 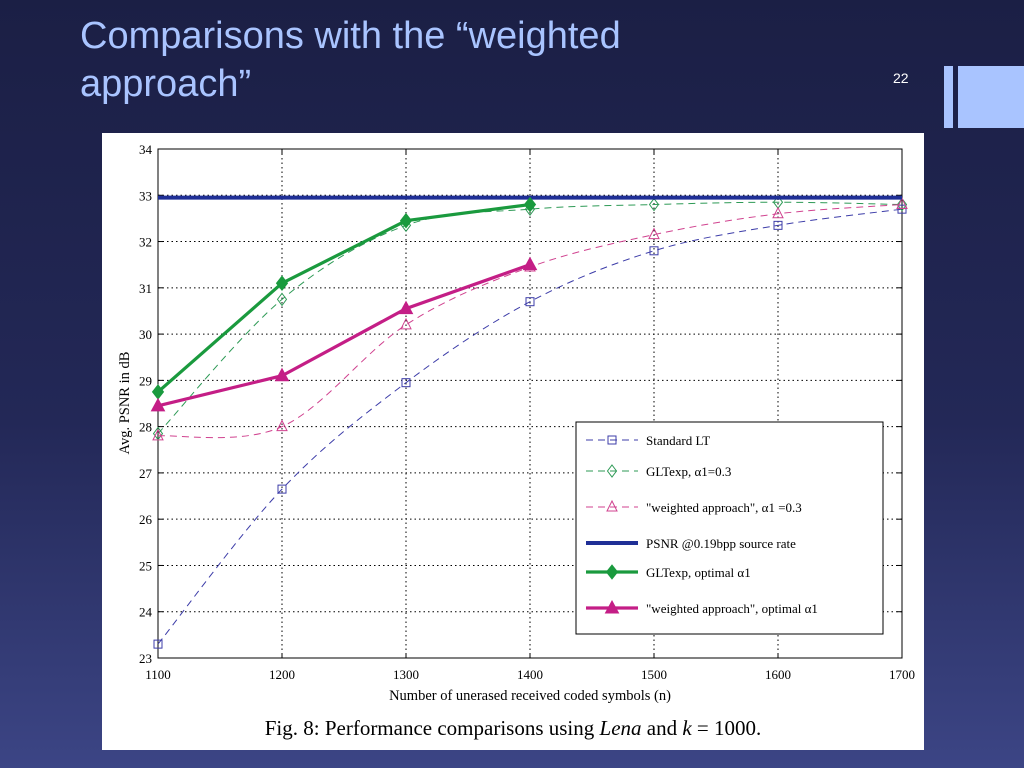 I want to click on legend-entry: PSNR @0.19bpp source rate, so click(x=691, y=543).